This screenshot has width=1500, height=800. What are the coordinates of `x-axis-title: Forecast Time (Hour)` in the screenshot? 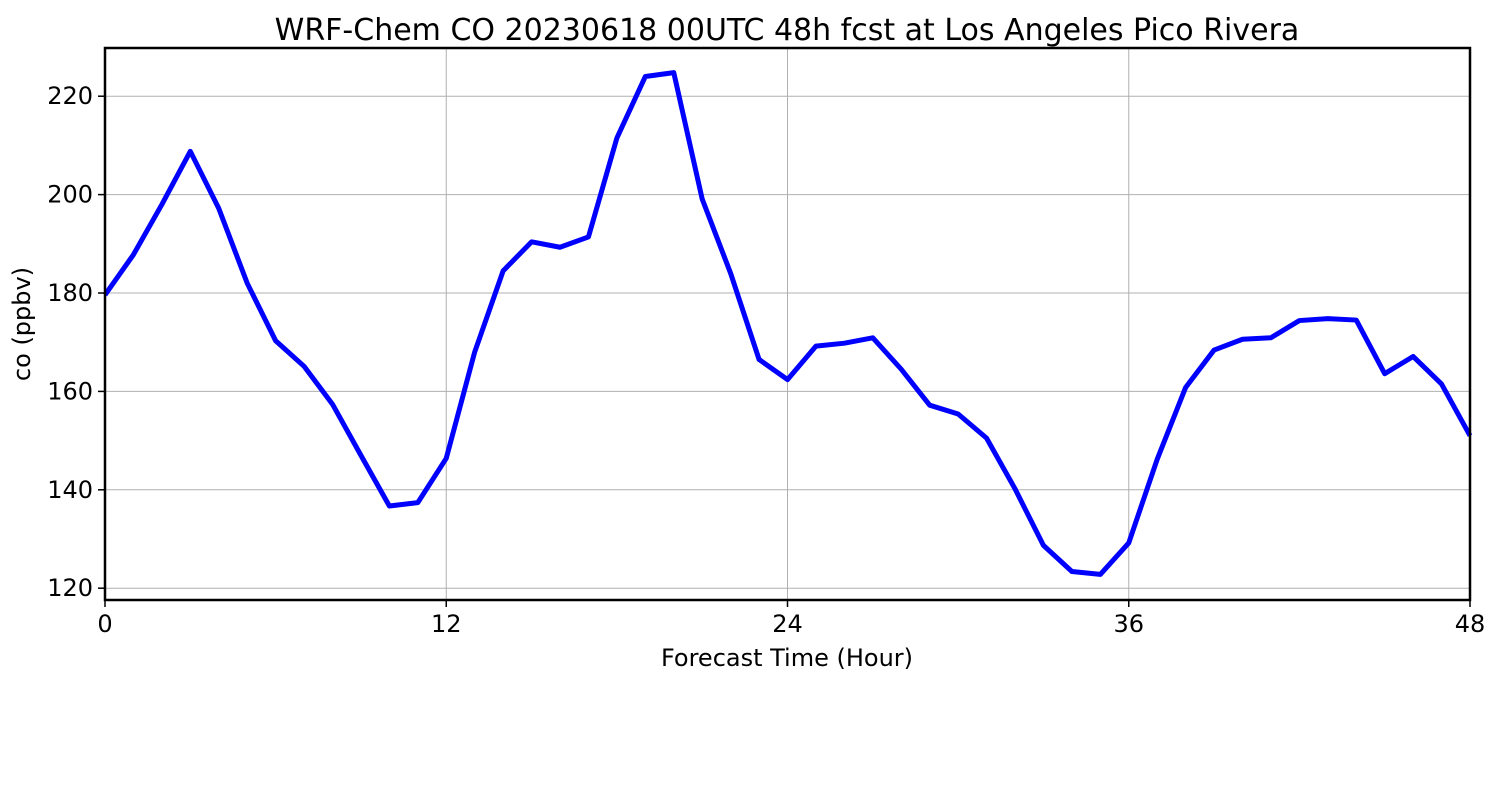 It's located at (787, 658).